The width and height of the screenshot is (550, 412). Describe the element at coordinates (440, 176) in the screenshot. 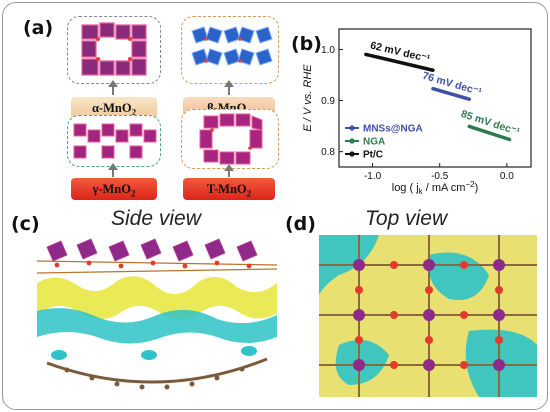

I see `x-tick-label: -0.5` at that location.